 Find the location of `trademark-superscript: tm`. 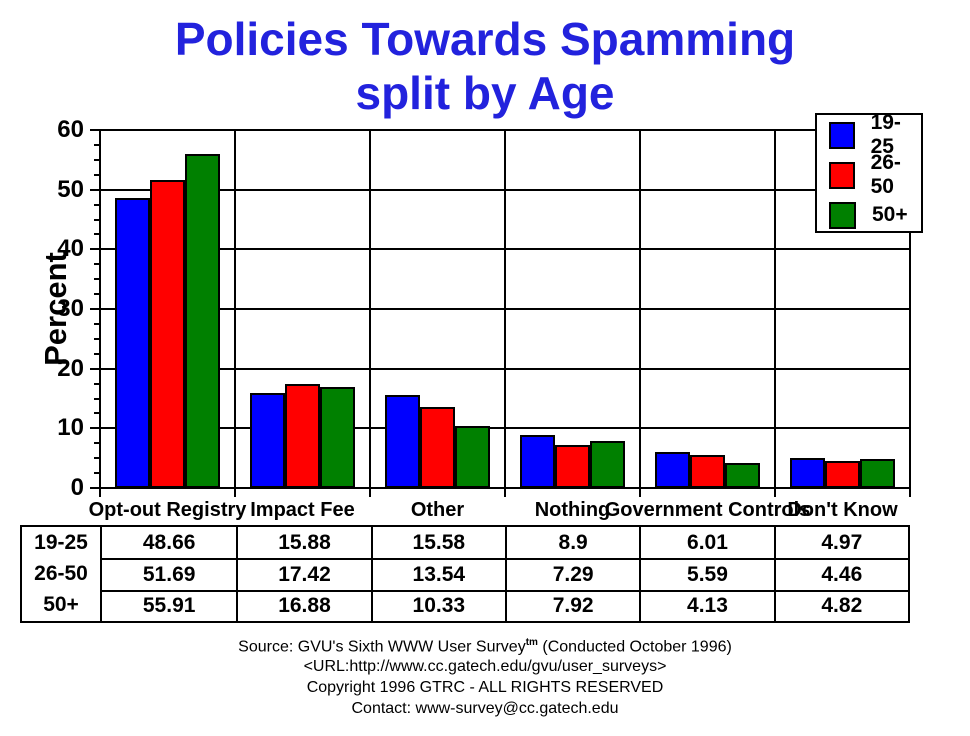

trademark-superscript: tm is located at coordinates (531, 642).